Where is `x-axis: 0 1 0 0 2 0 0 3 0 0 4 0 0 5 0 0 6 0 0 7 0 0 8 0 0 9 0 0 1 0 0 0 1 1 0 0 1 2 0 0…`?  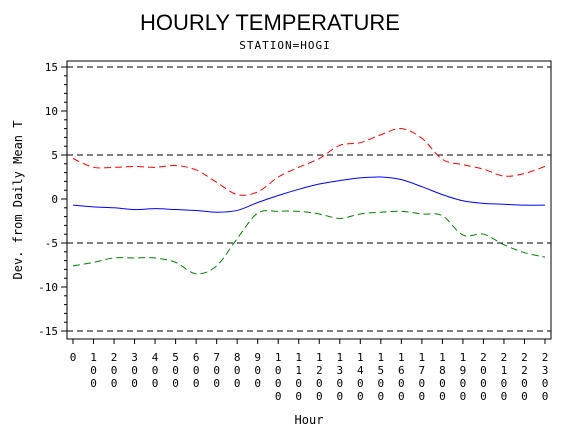 x-axis: 0 1 0 0 2 0 0 3 0 0 4 0 0 5 0 0 6 0 0 7 0 0 8 0 0 9 0 0 1 0 0 0 1 1 0 0 1 2 0 0… is located at coordinates (309, 371).